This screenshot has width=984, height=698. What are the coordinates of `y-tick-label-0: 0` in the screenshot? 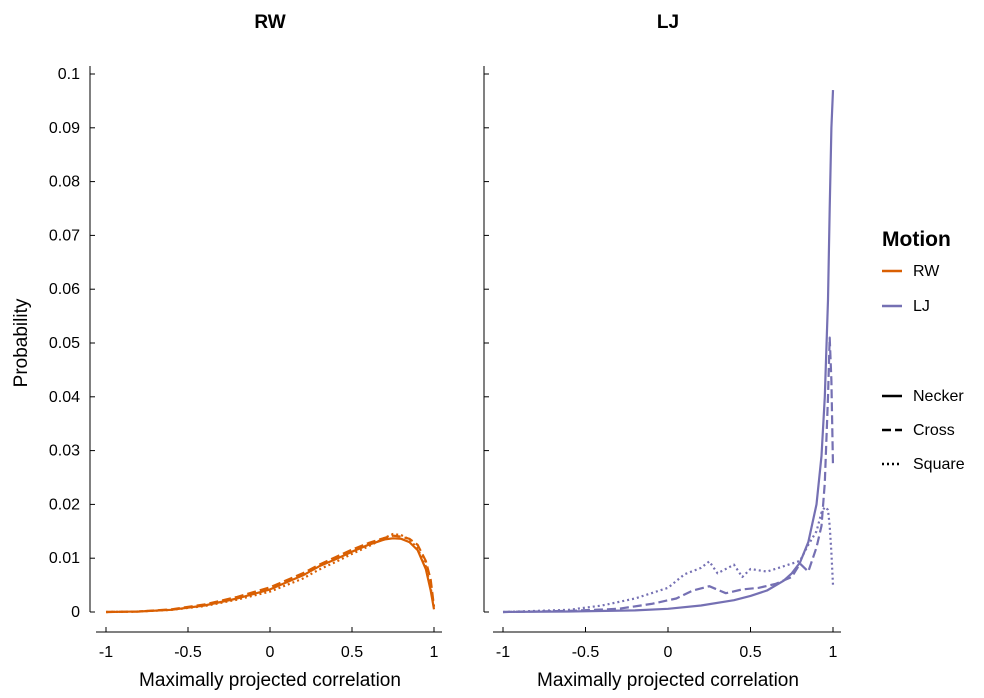 It's located at (75, 612).